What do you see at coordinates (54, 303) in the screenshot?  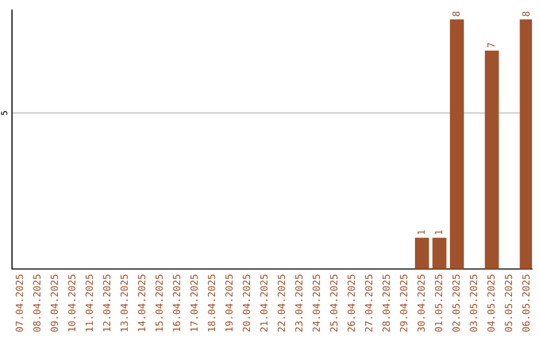 I see `x-tick-label: 09.04.2025` at bounding box center [54, 303].